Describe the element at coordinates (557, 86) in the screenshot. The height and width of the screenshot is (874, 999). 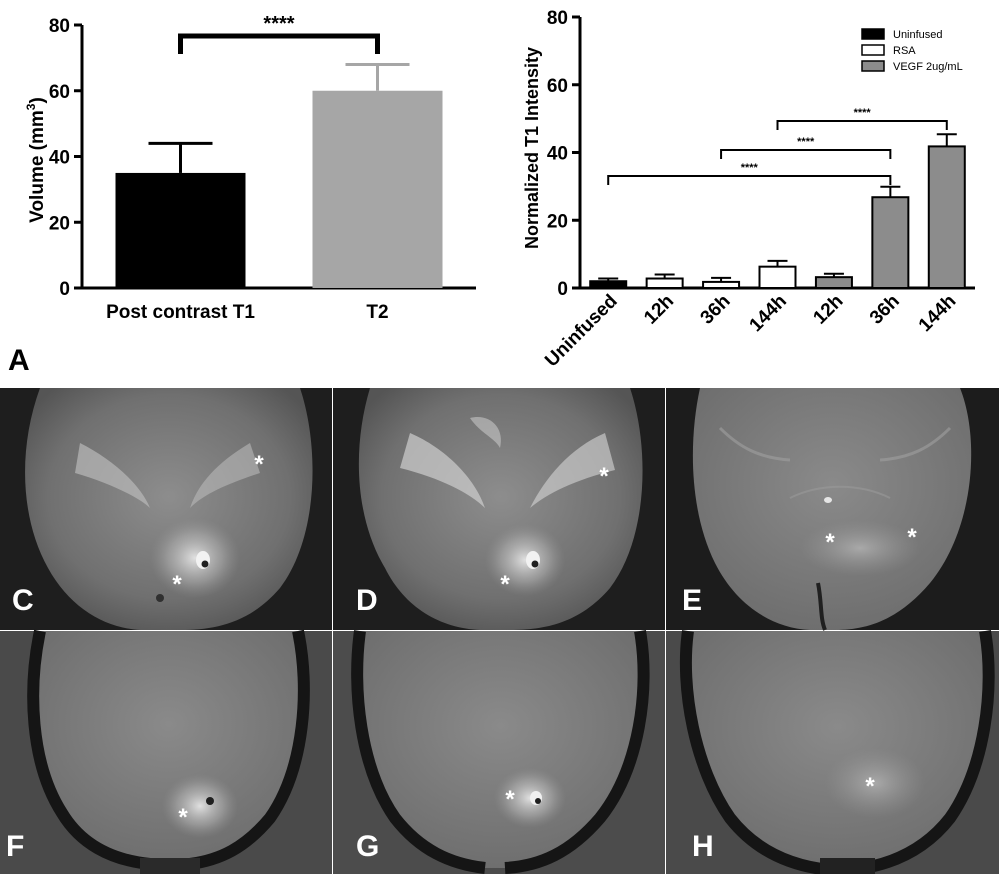
I see `chart-b-y-tick-label: 60` at that location.